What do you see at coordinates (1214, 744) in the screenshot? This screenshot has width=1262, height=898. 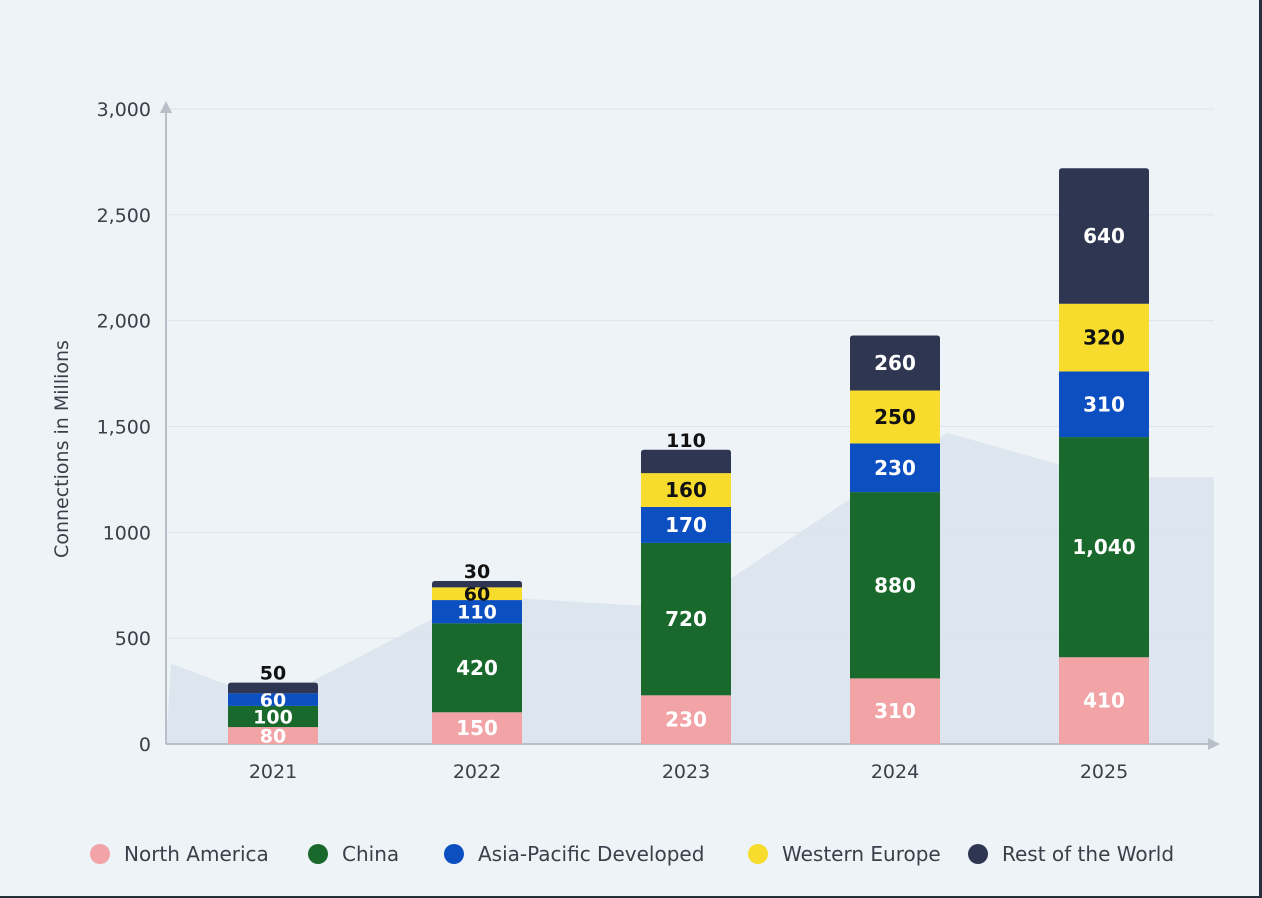 I see `x-axis-arrow` at bounding box center [1214, 744].